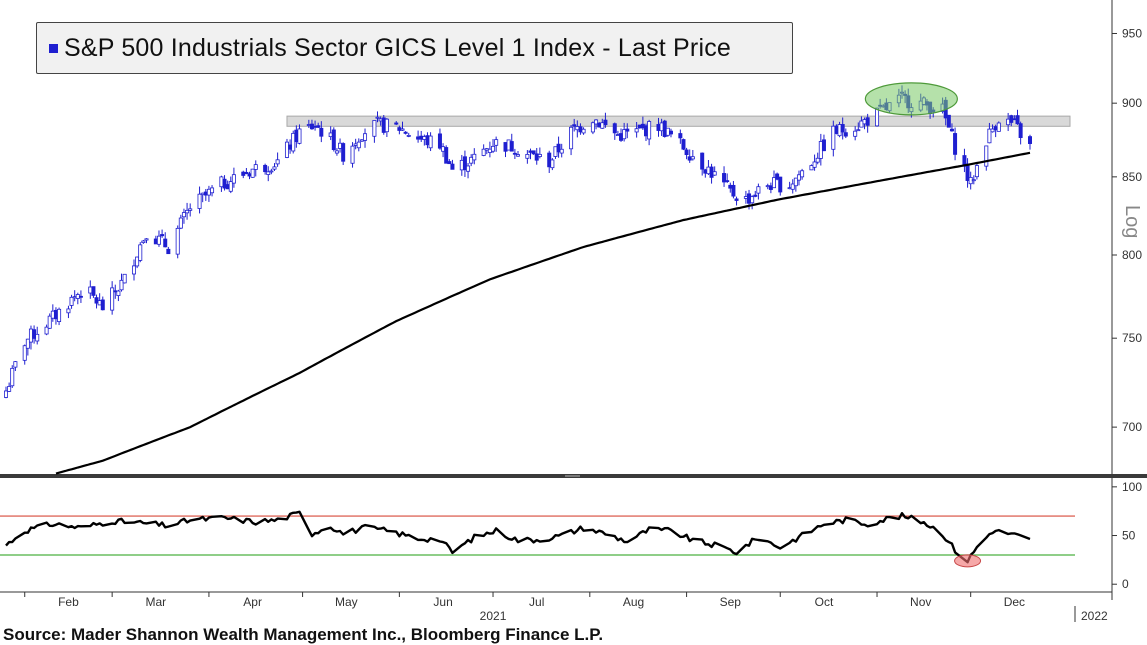 This screenshot has height=645, width=1147. Describe the element at coordinates (968, 561) in the screenshot. I see `rsi-low-annotation-ellipse` at that location.